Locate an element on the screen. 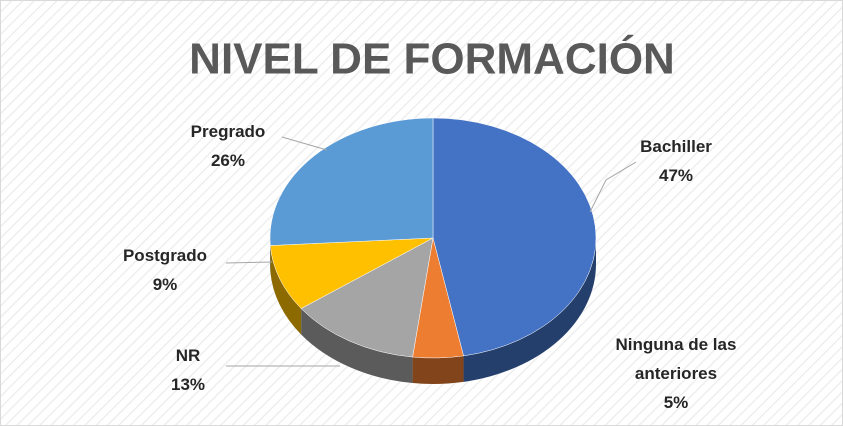 The width and height of the screenshot is (843, 426). category-label: Postgrado is located at coordinates (165, 255).